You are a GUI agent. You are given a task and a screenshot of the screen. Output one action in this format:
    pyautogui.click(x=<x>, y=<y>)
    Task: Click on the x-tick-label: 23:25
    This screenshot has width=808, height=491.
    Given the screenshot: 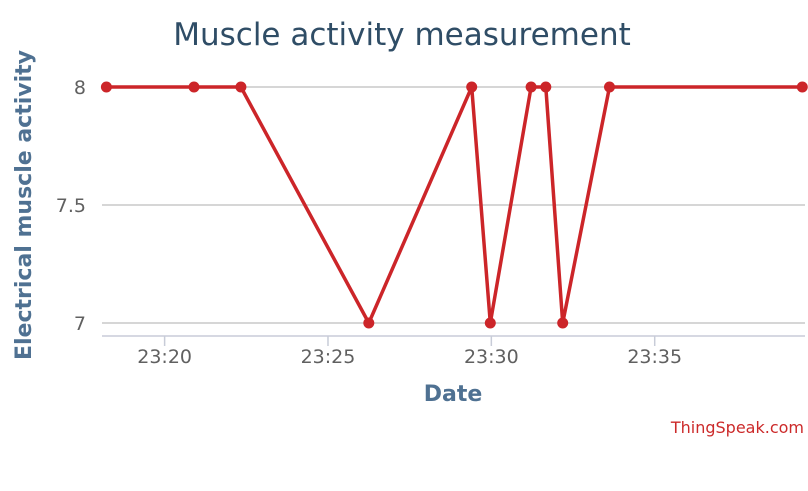 What is the action you would take?
    pyautogui.click(x=328, y=357)
    